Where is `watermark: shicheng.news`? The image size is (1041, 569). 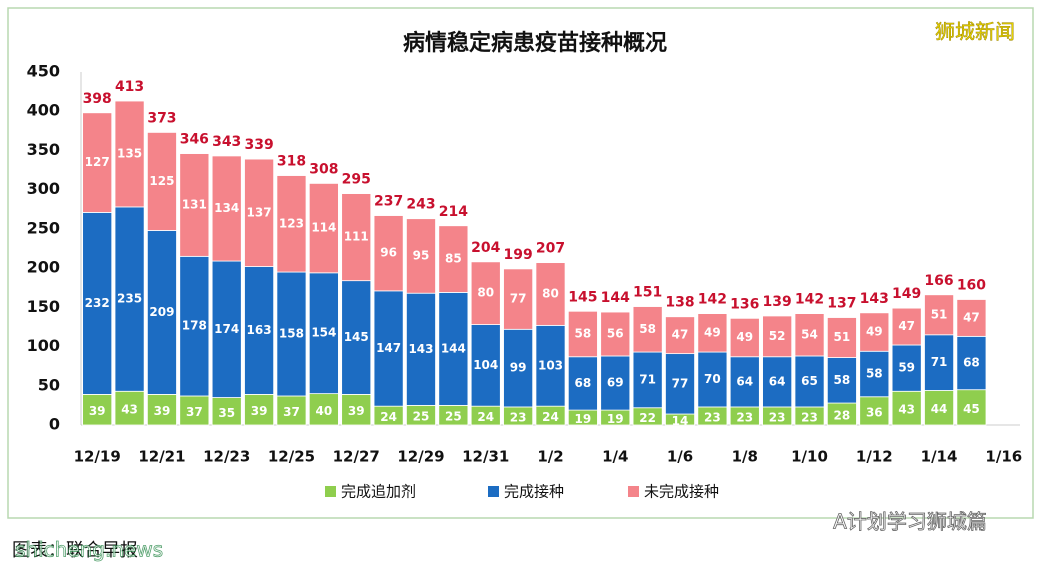 watermark: shicheng.news is located at coordinates (89, 550).